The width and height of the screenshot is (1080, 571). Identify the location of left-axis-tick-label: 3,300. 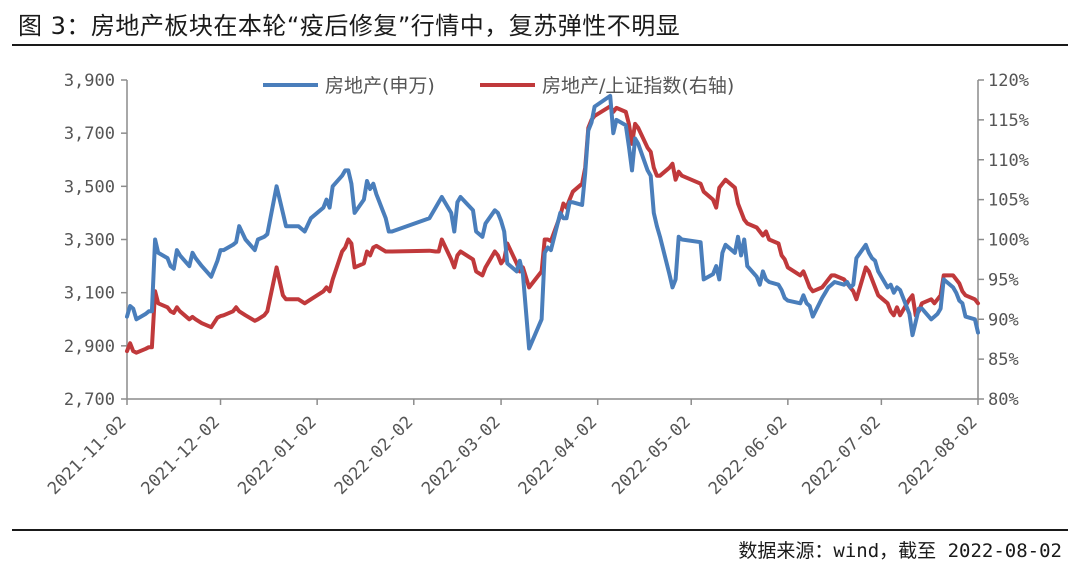
(89, 241).